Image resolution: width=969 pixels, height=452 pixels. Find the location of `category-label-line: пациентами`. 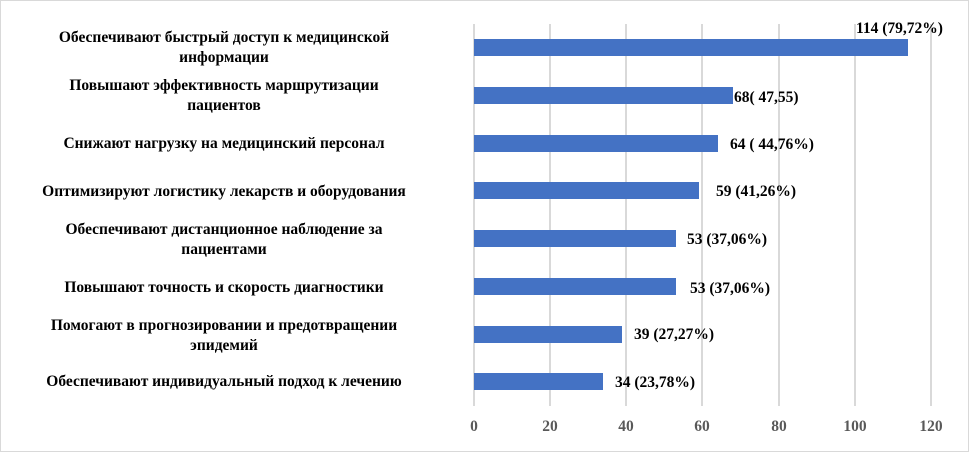

category-label-line: пациентами is located at coordinates (224, 249).